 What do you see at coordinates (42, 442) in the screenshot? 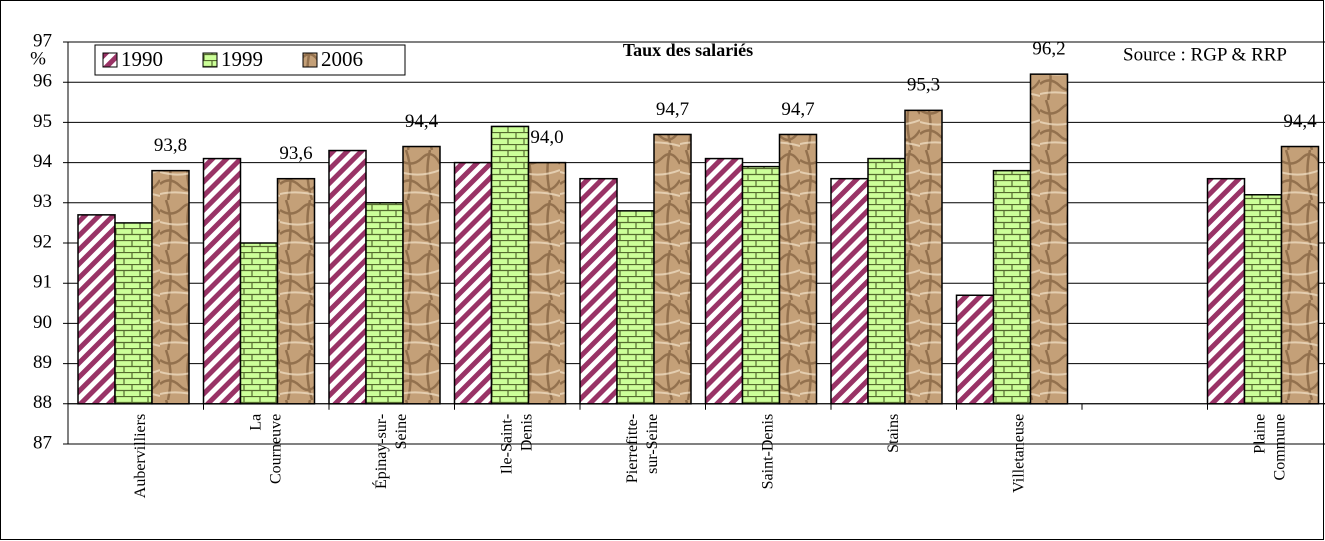
I see `y-tick-label: 87` at bounding box center [42, 442].